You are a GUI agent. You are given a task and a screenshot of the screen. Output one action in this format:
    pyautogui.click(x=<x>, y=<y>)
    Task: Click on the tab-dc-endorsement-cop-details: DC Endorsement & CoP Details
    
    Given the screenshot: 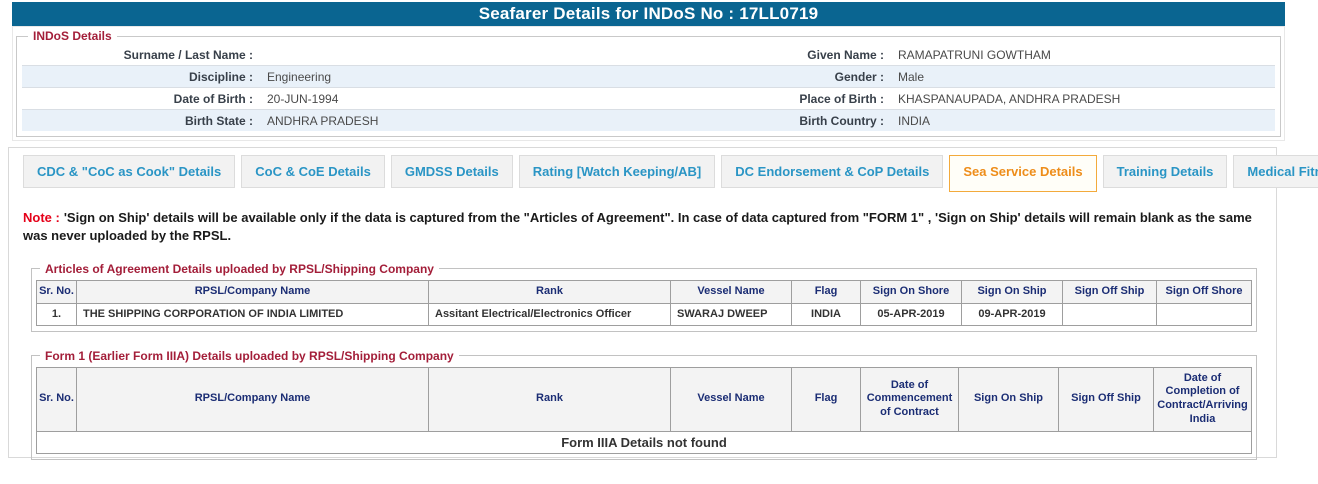 What is the action you would take?
    pyautogui.click(x=832, y=171)
    